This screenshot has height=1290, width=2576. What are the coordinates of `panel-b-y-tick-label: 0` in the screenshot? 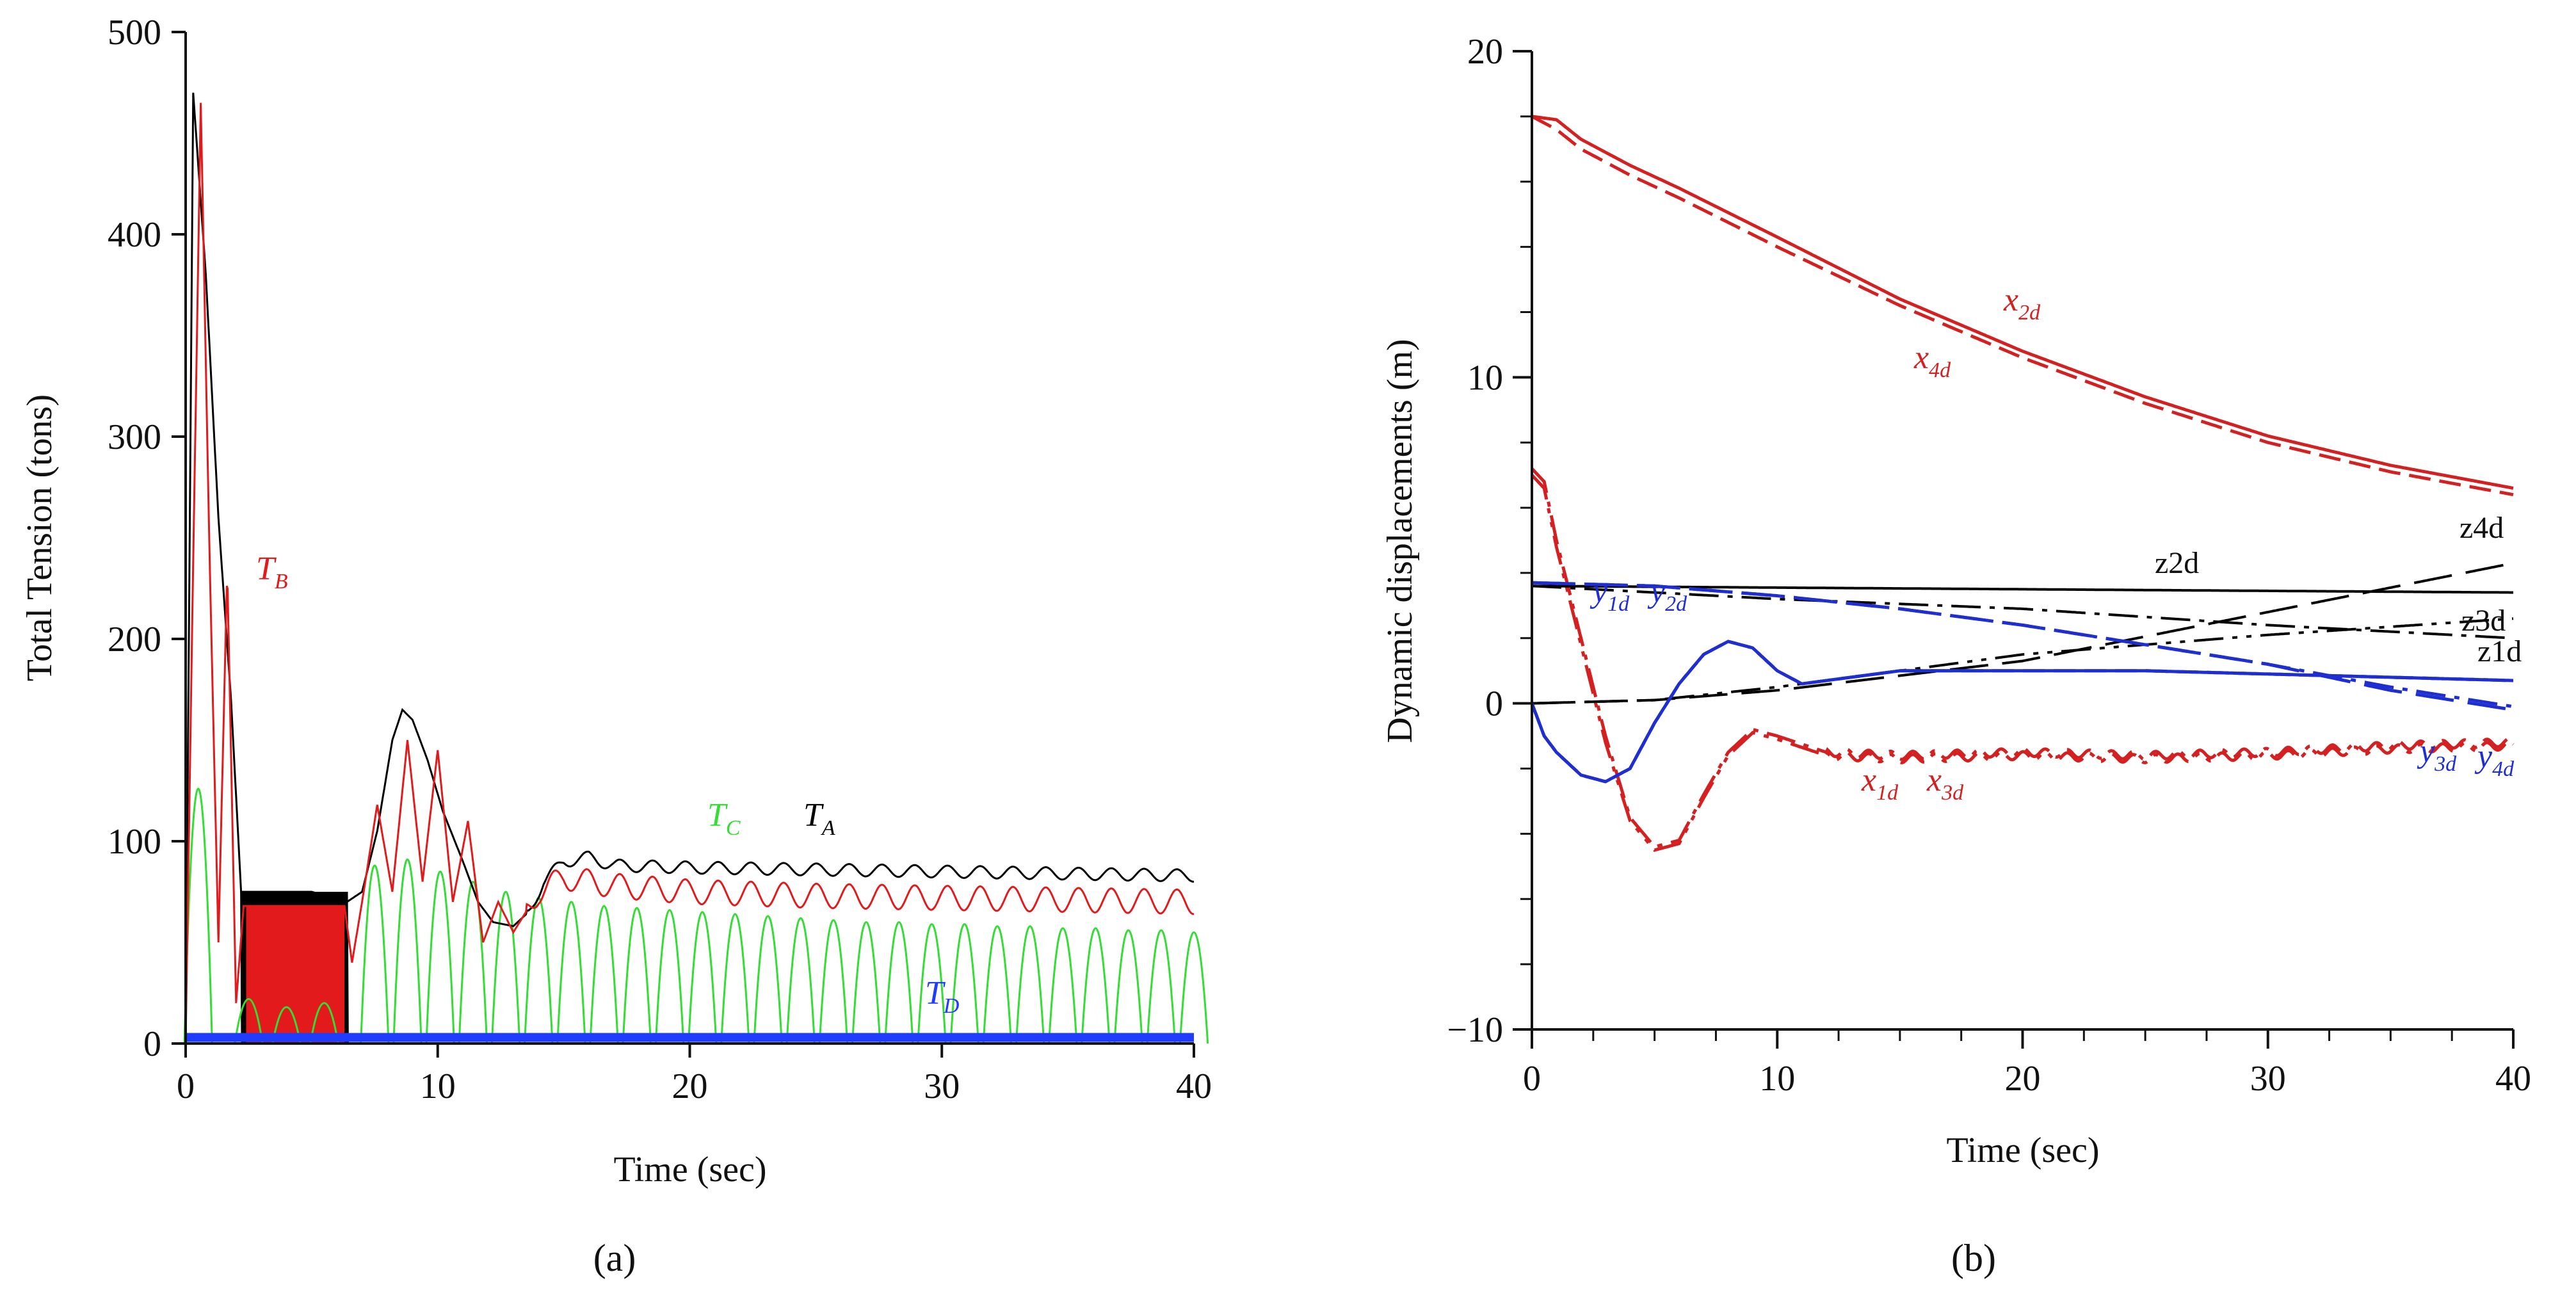 It's located at (1494, 704).